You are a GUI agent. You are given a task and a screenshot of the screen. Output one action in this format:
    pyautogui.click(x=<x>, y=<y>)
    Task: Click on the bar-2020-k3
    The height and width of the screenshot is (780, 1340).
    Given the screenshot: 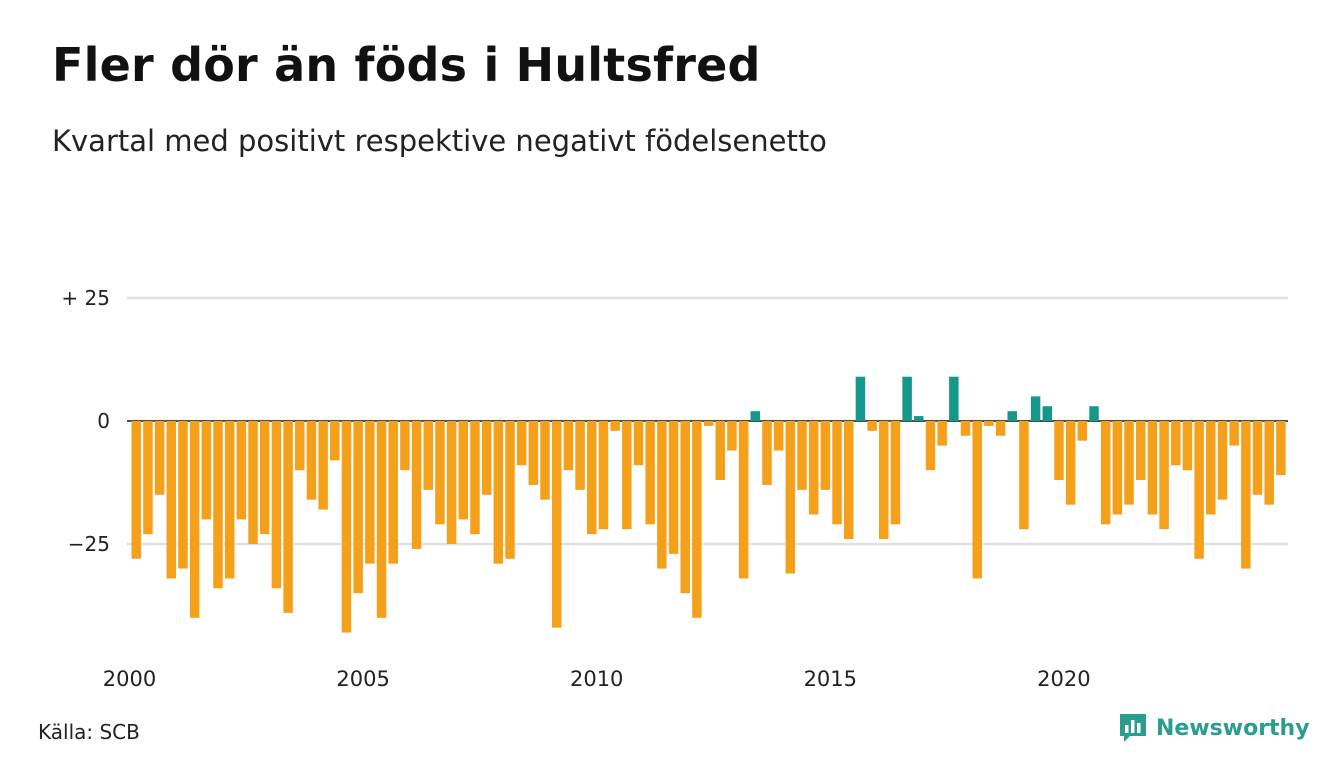 What is the action you would take?
    pyautogui.click(x=1094, y=413)
    